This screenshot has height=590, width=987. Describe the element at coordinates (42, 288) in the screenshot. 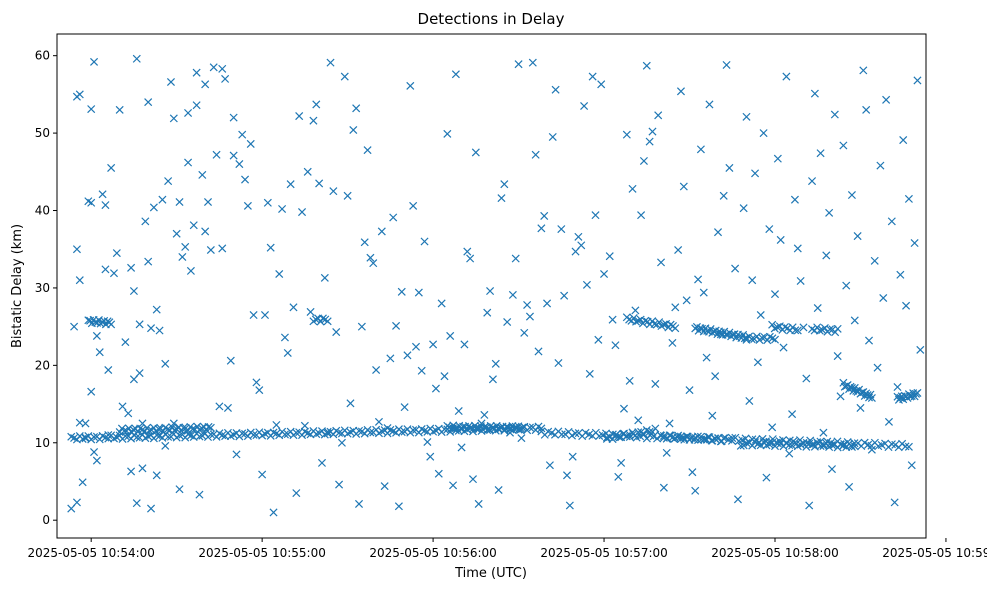

I see `y-tick-label: 30` at that location.